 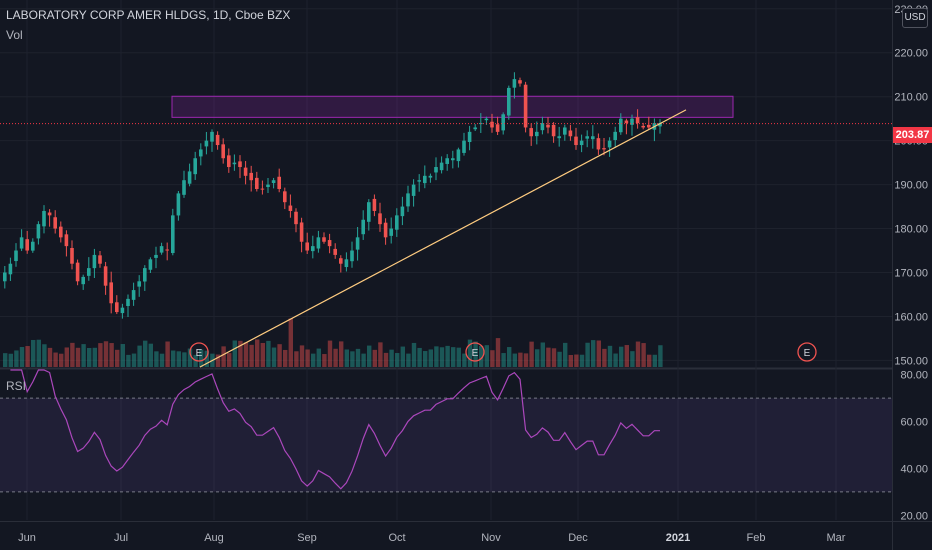 I want to click on time-axis: Jun Jul Aug Sep Oct Nov Dec 2021 Feb Mar, so click(x=432, y=538).